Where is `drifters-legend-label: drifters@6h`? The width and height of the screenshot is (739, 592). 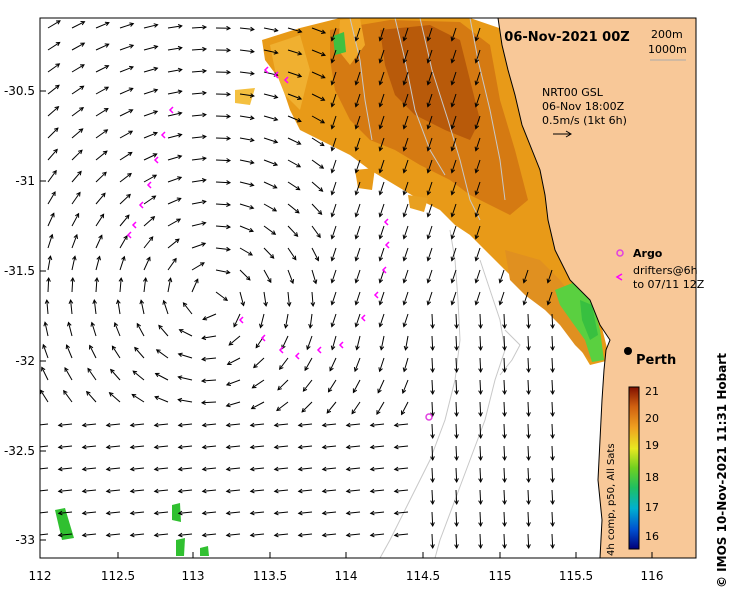 drifters-legend-label: drifters@6h is located at coordinates (665, 270).